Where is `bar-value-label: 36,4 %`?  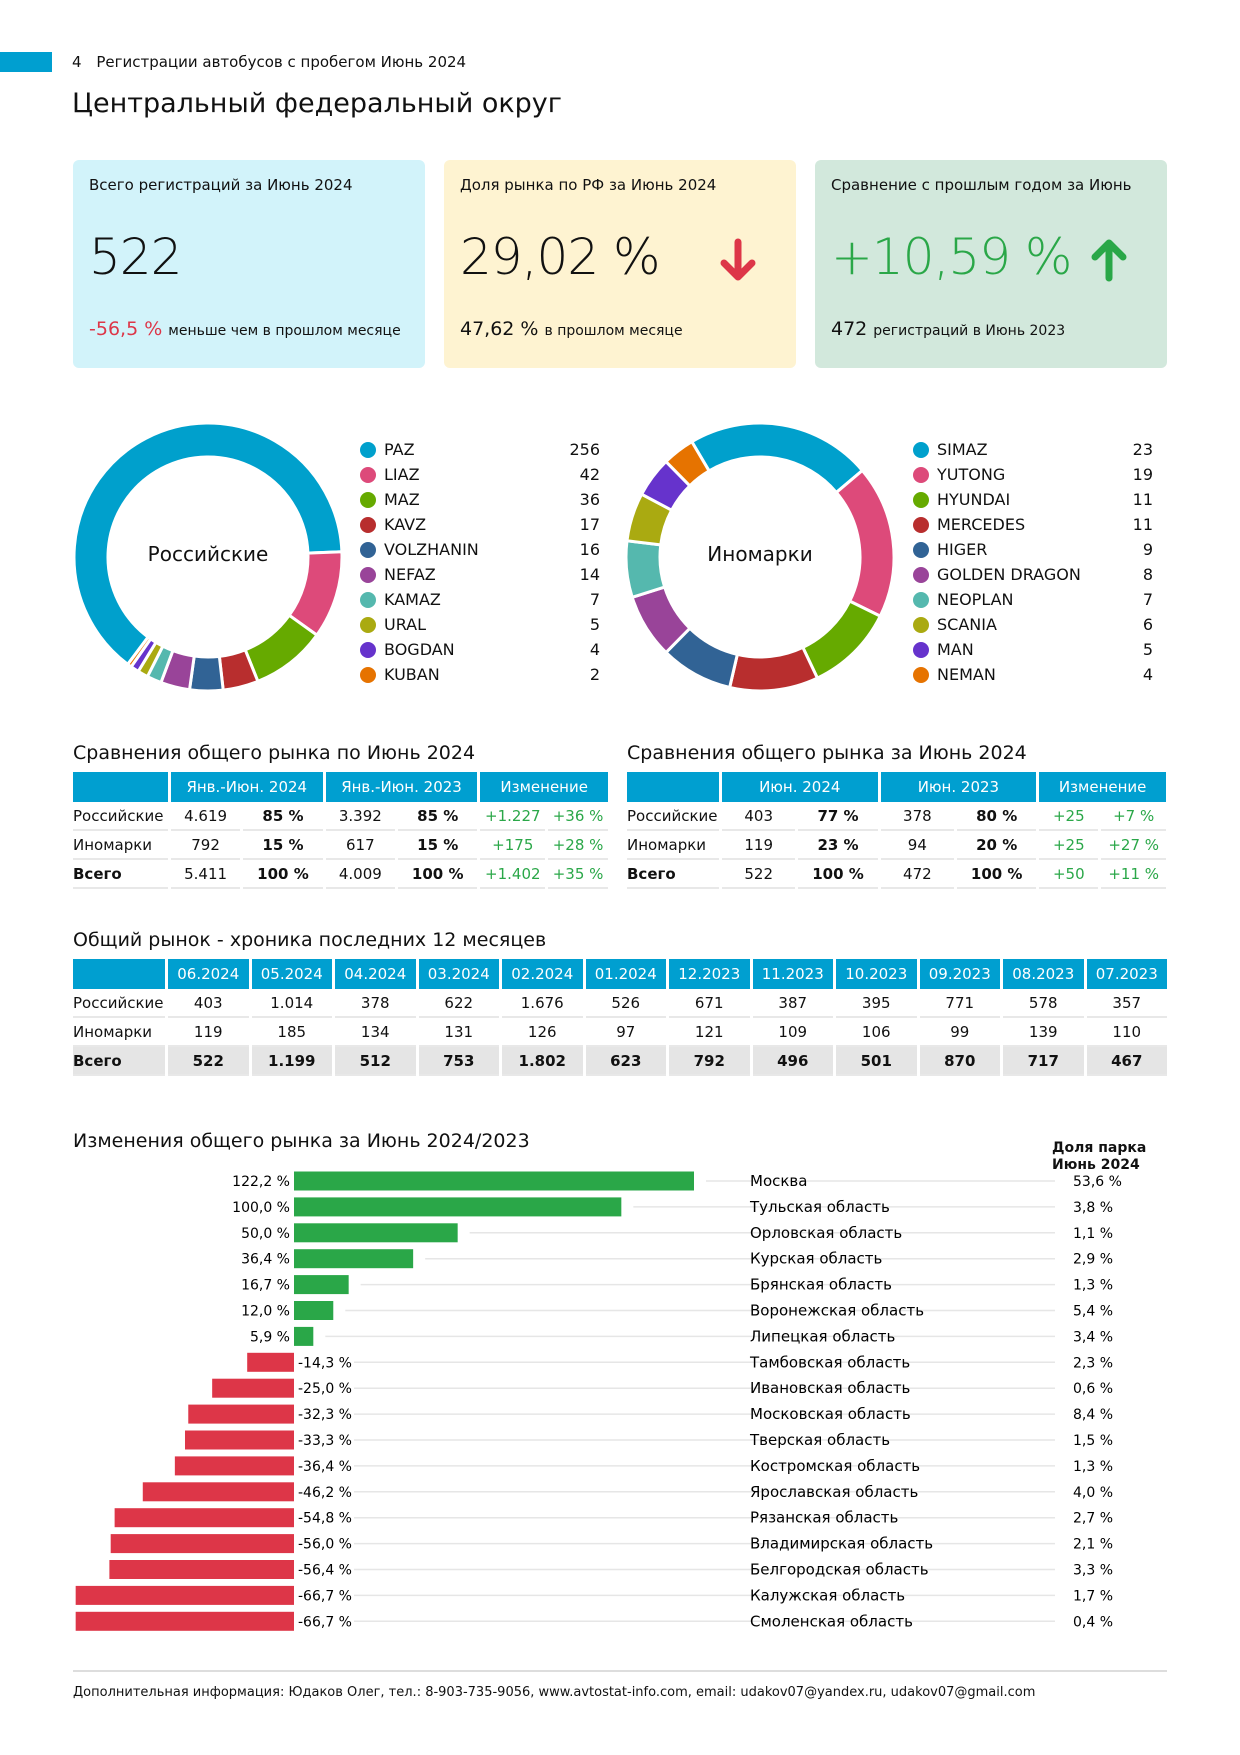
bar-value-label: 36,4 % is located at coordinates (265, 1260).